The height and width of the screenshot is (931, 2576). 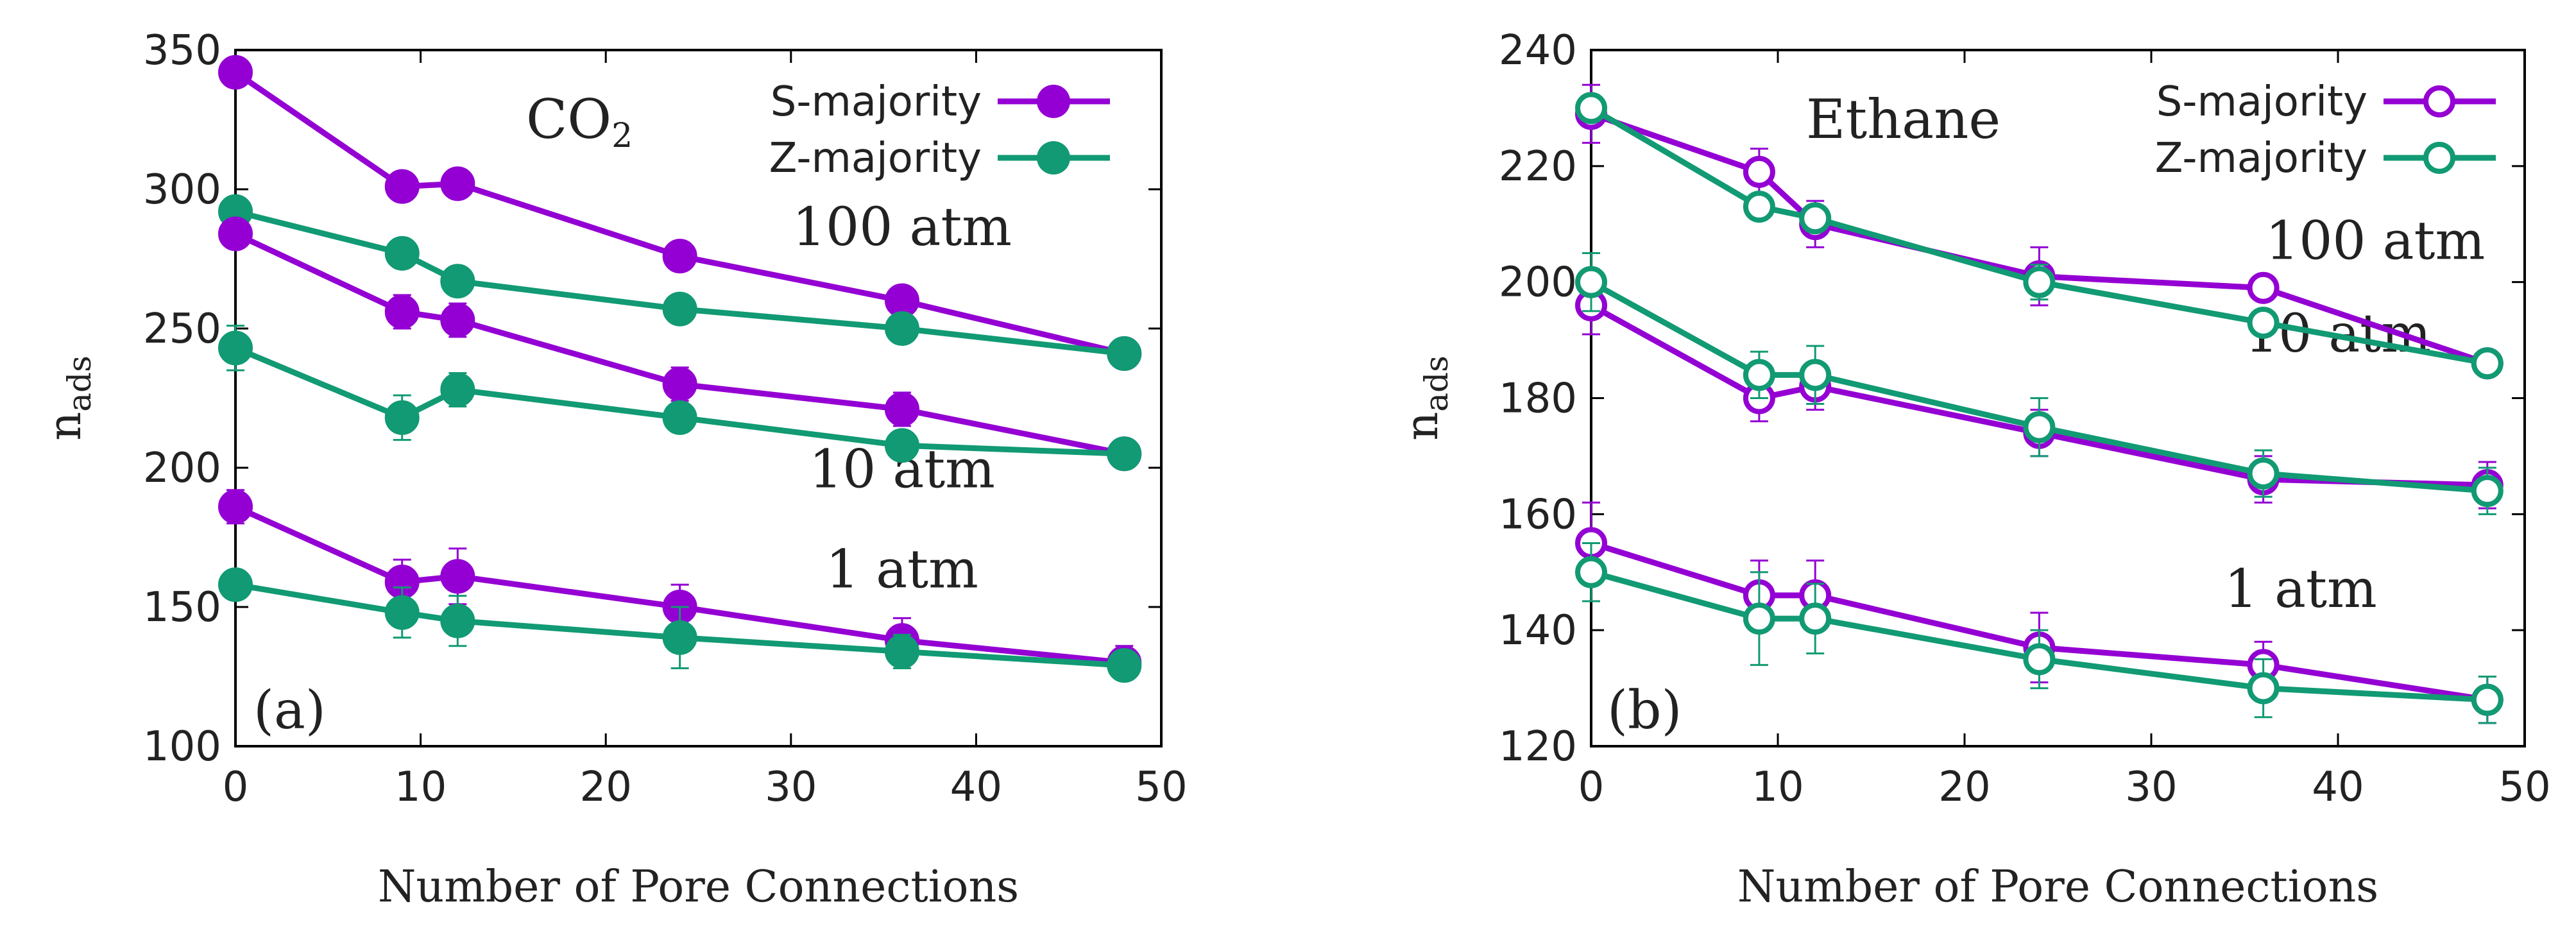 I want to click on y-tick-label: 120, so click(x=1538, y=747).